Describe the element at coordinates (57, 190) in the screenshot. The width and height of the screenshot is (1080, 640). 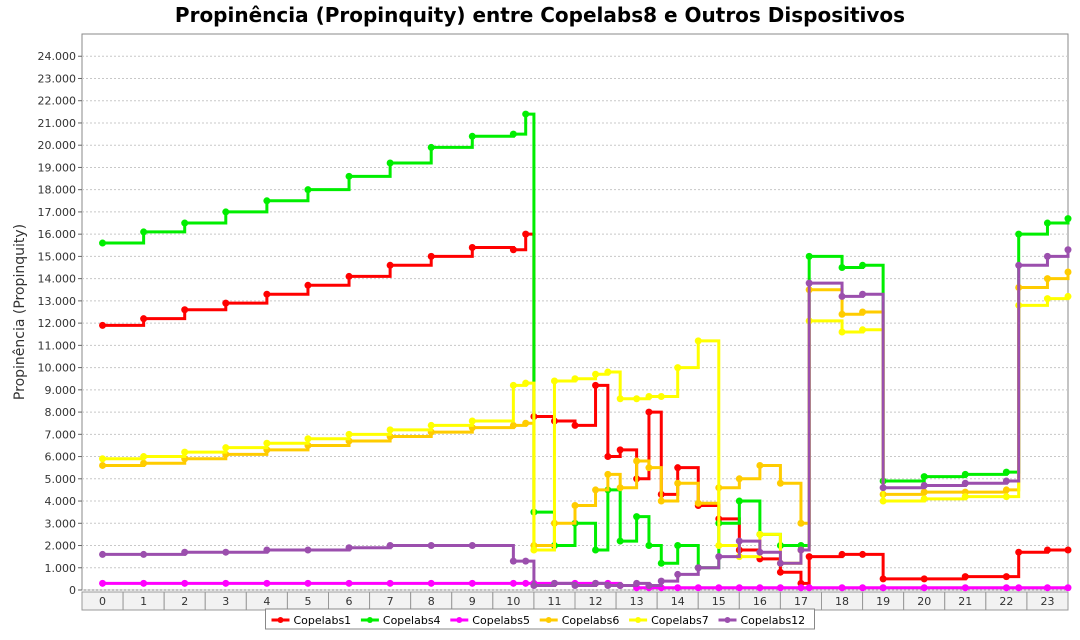
I see `y-tick-label: 18.000` at that location.